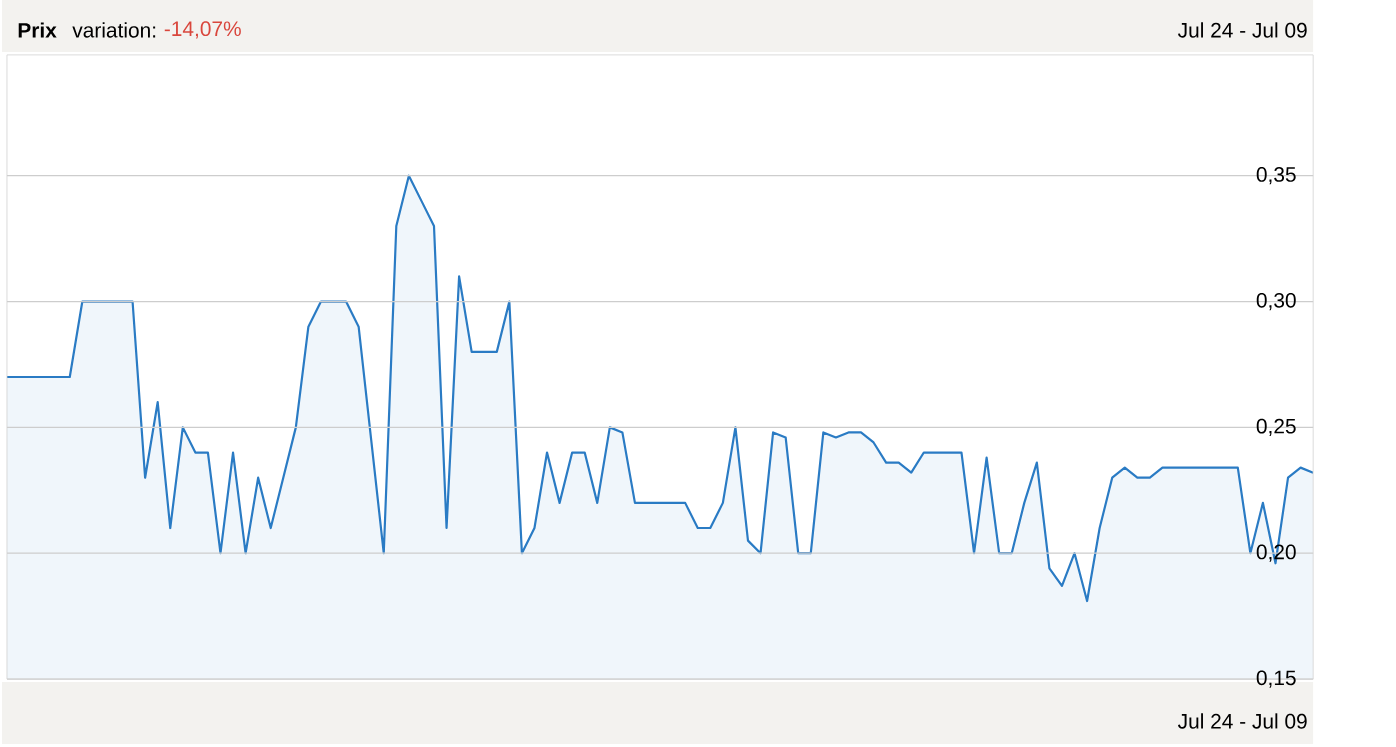 This screenshot has width=1396, height=747. What do you see at coordinates (1276, 176) in the screenshot?
I see `y-tick-label: 0,35` at bounding box center [1276, 176].